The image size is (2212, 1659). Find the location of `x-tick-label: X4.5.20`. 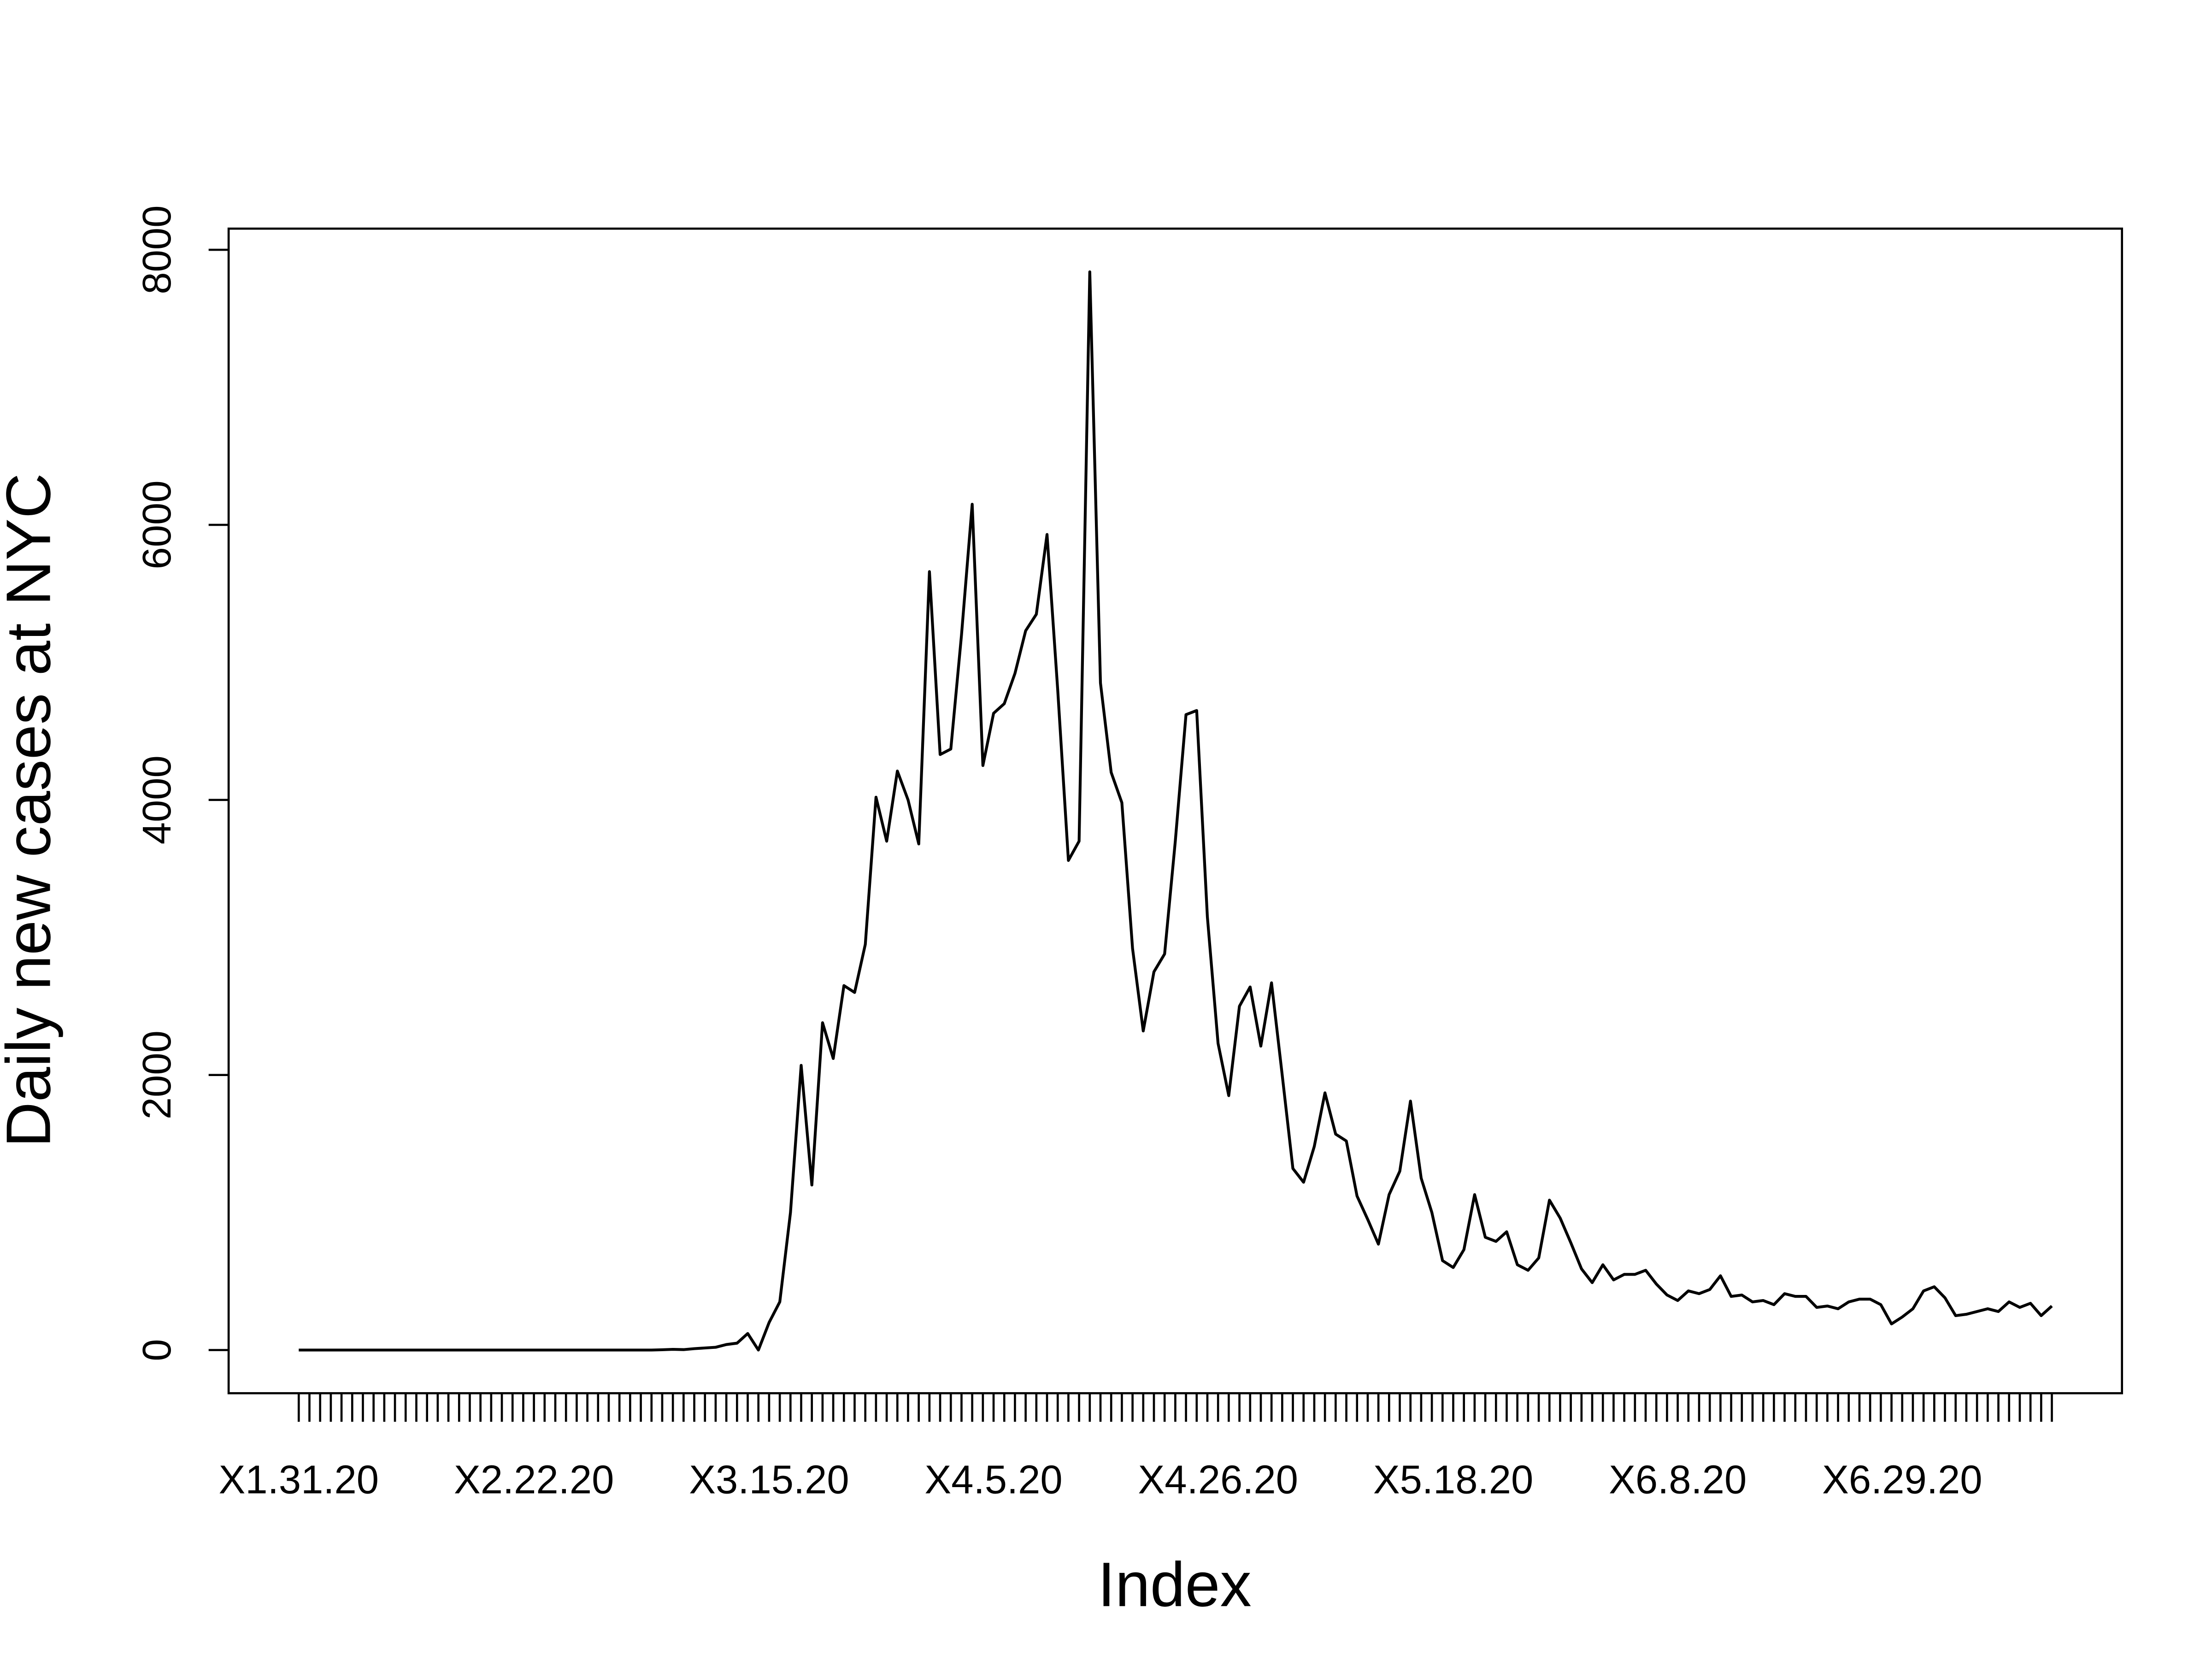

x-tick-label: X4.5.20 is located at coordinates (993, 1479).